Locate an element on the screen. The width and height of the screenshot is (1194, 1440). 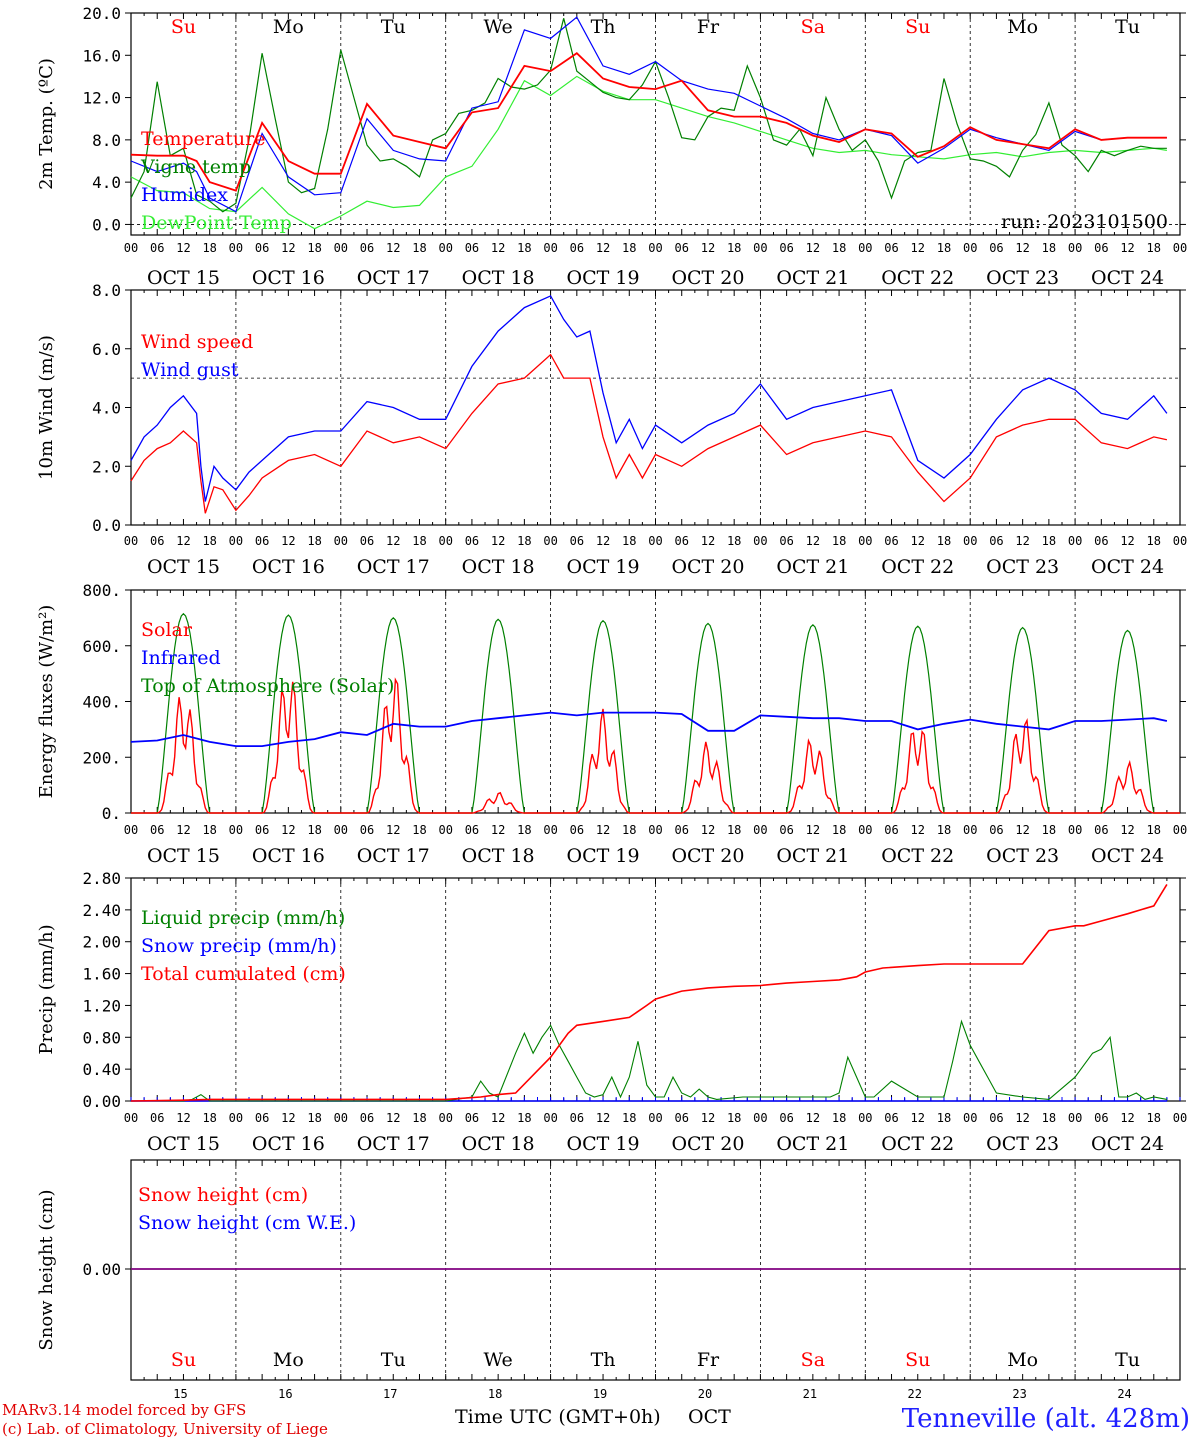
y-tick-label: 8.0 is located at coordinates (106, 140).